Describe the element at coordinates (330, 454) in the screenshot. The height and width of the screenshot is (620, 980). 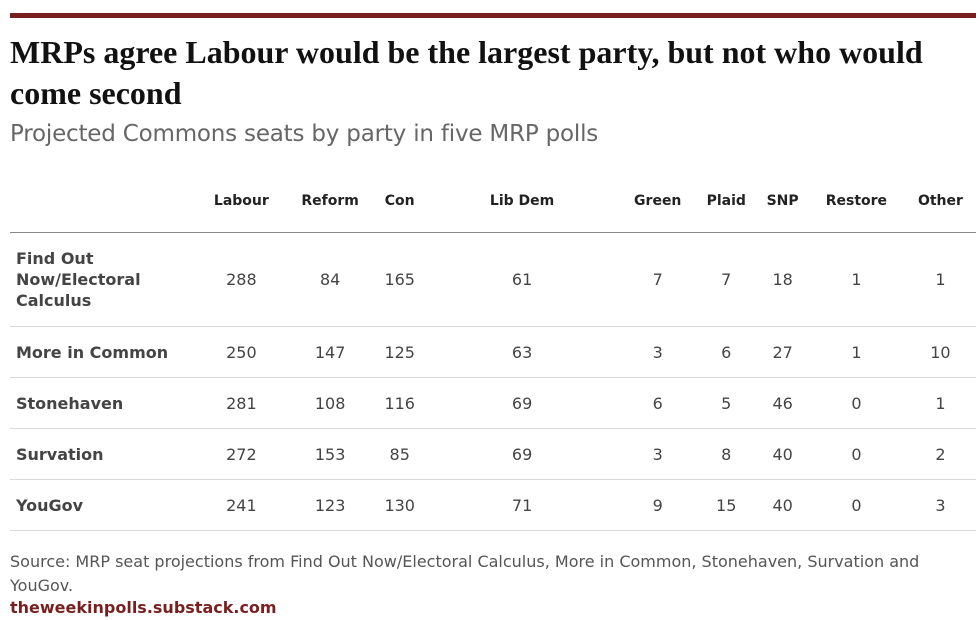
I see `seat-value: 153` at that location.